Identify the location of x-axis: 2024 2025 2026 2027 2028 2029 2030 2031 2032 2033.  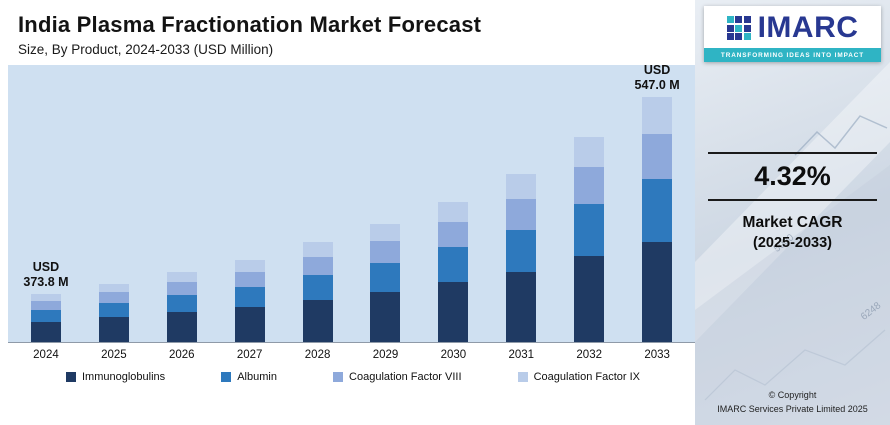
(351, 355).